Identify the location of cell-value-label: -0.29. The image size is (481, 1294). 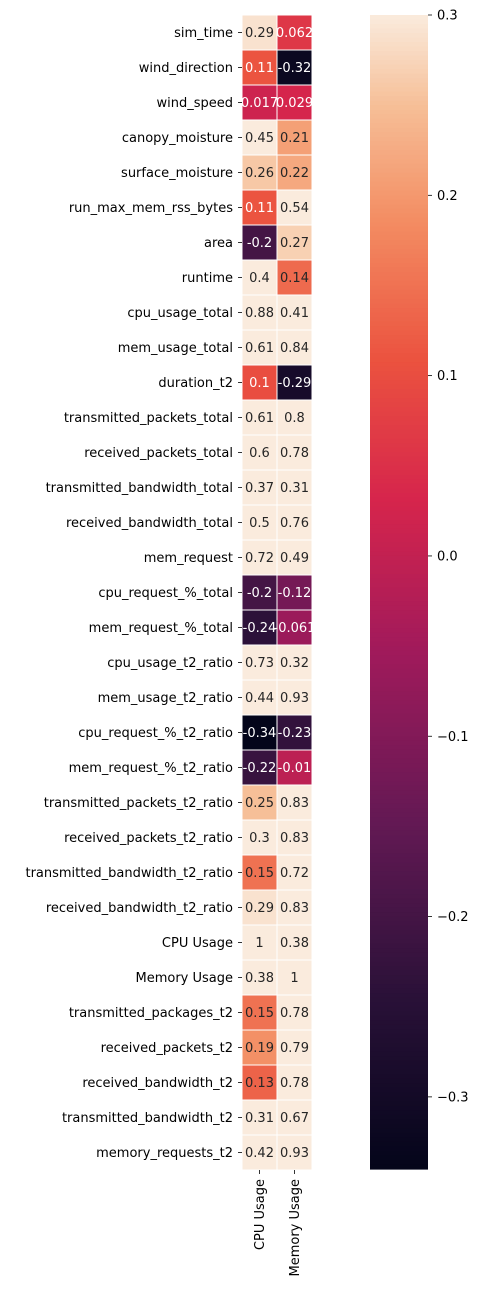
(295, 383).